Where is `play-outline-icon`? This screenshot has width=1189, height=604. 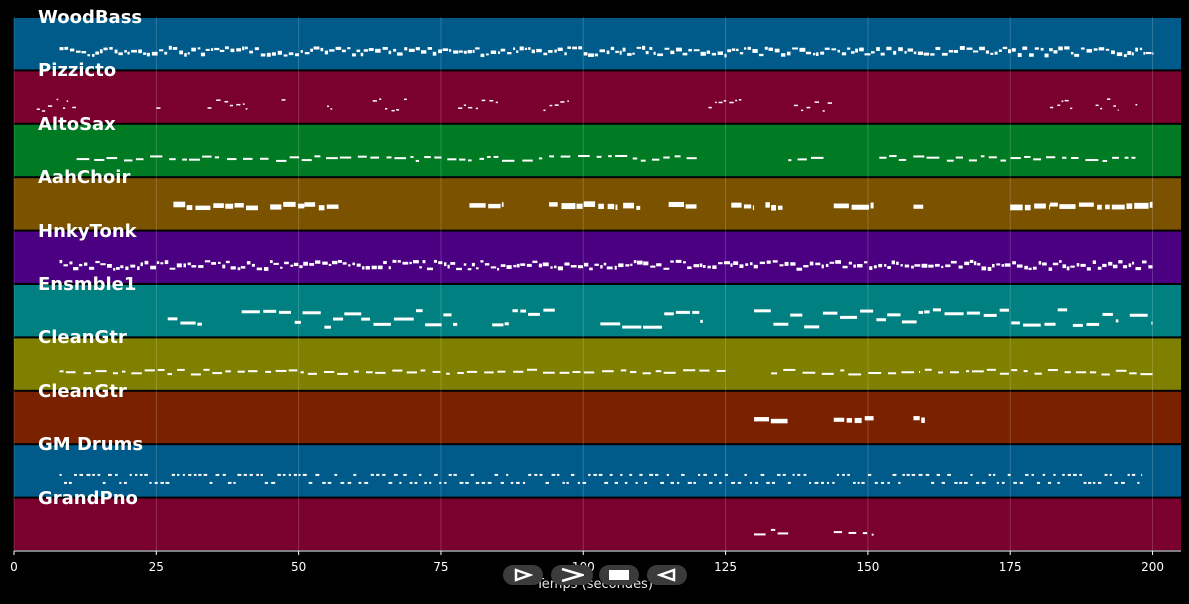 play-outline-icon is located at coordinates (523, 575).